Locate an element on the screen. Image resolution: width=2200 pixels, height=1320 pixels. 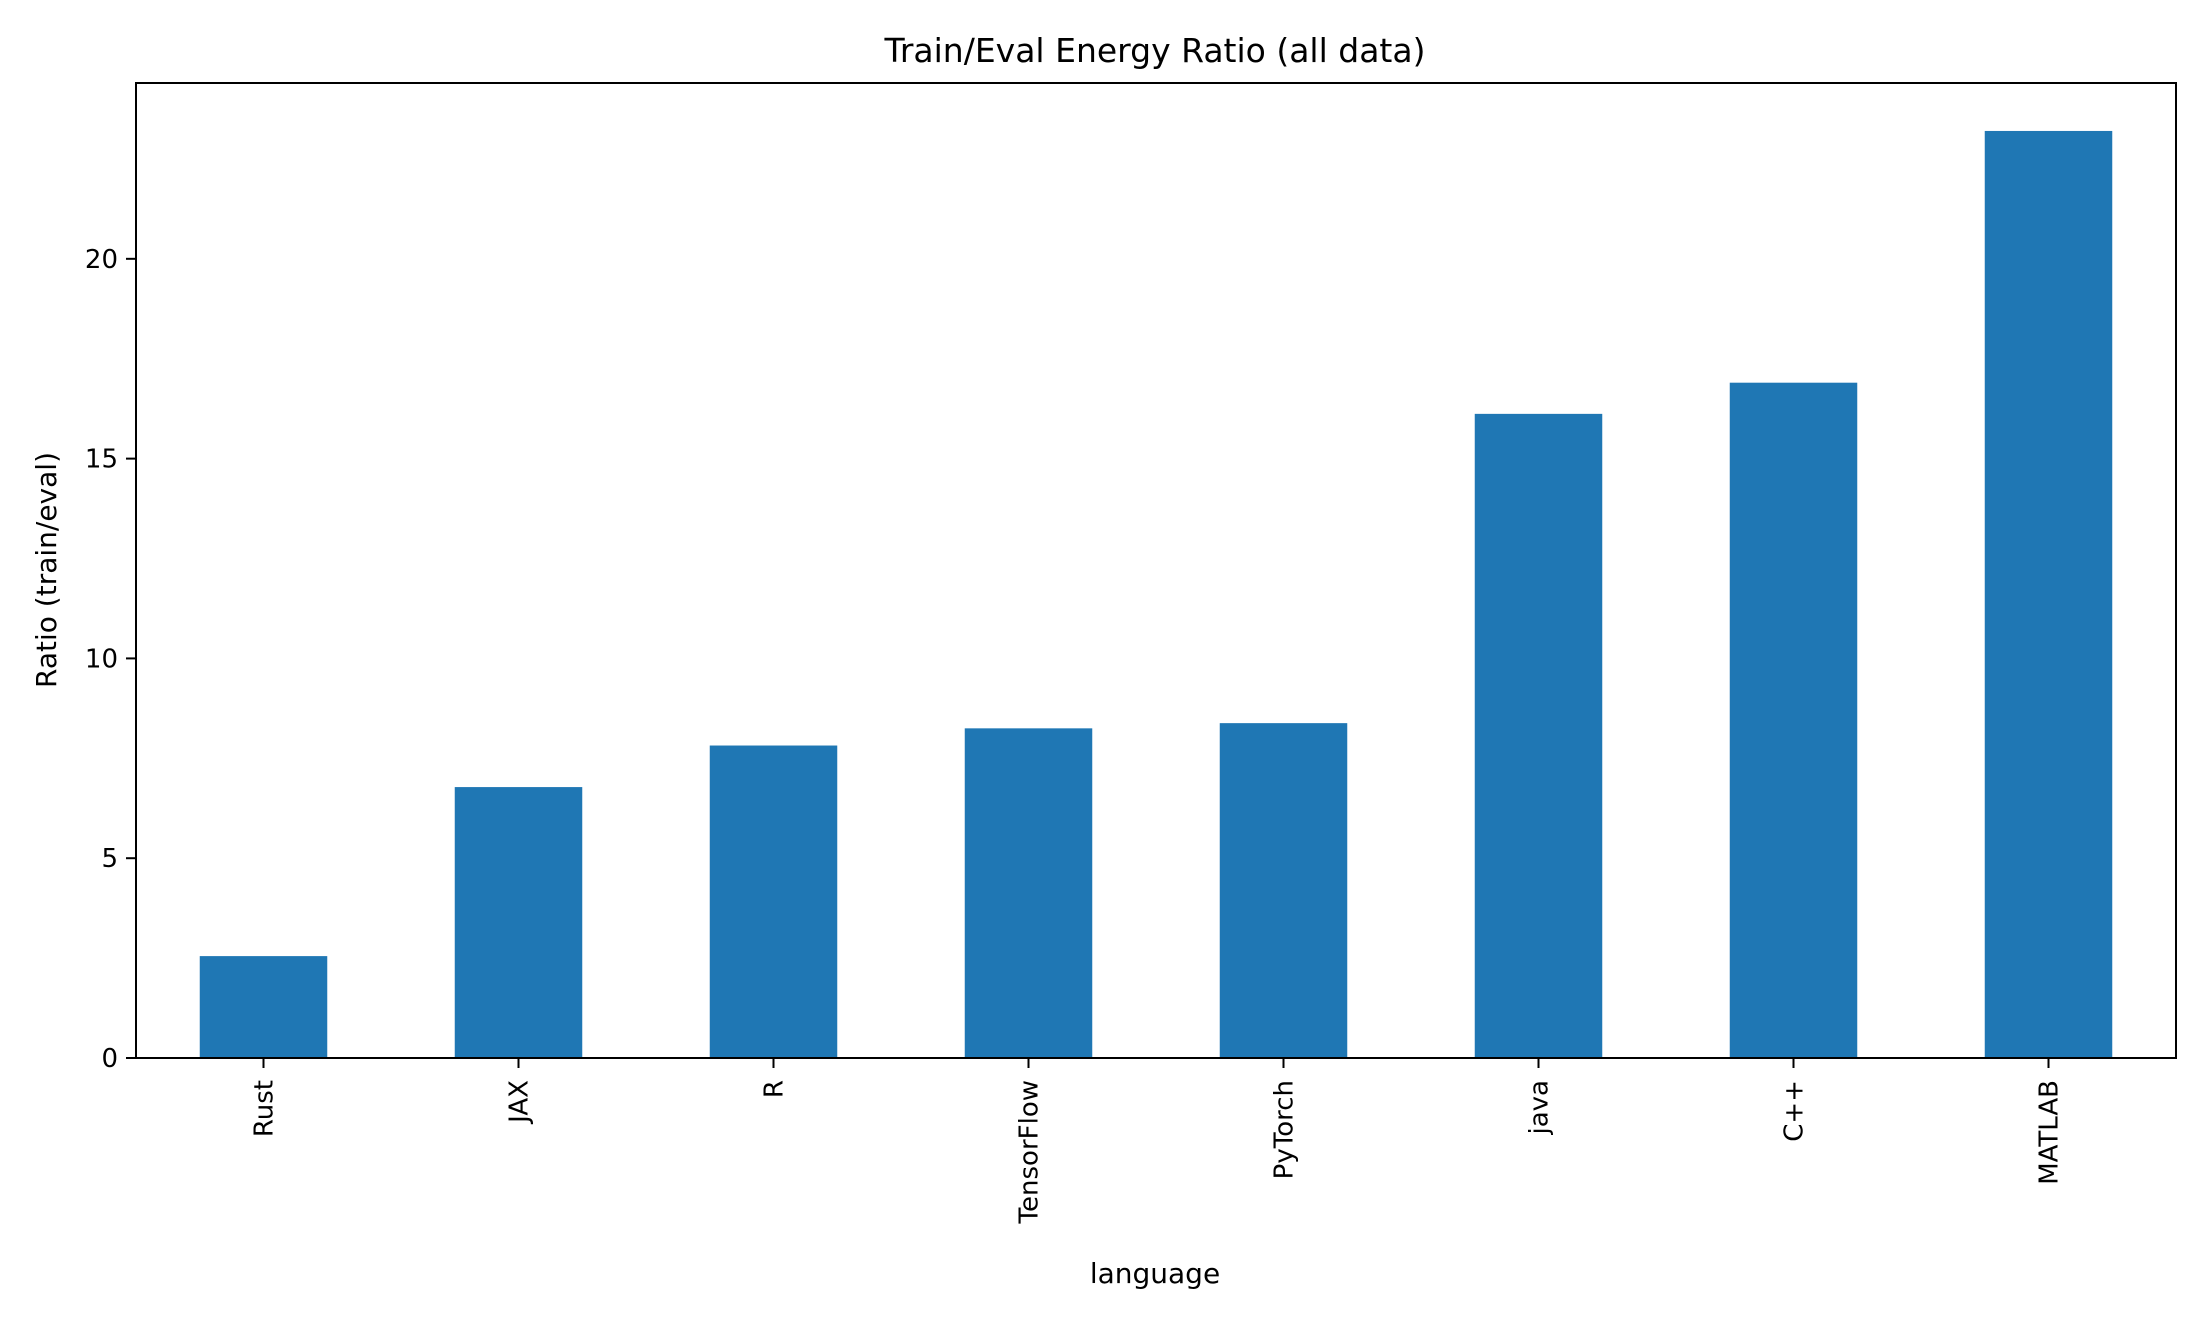
x-tick-label: JAX is located at coordinates (520, 1102).